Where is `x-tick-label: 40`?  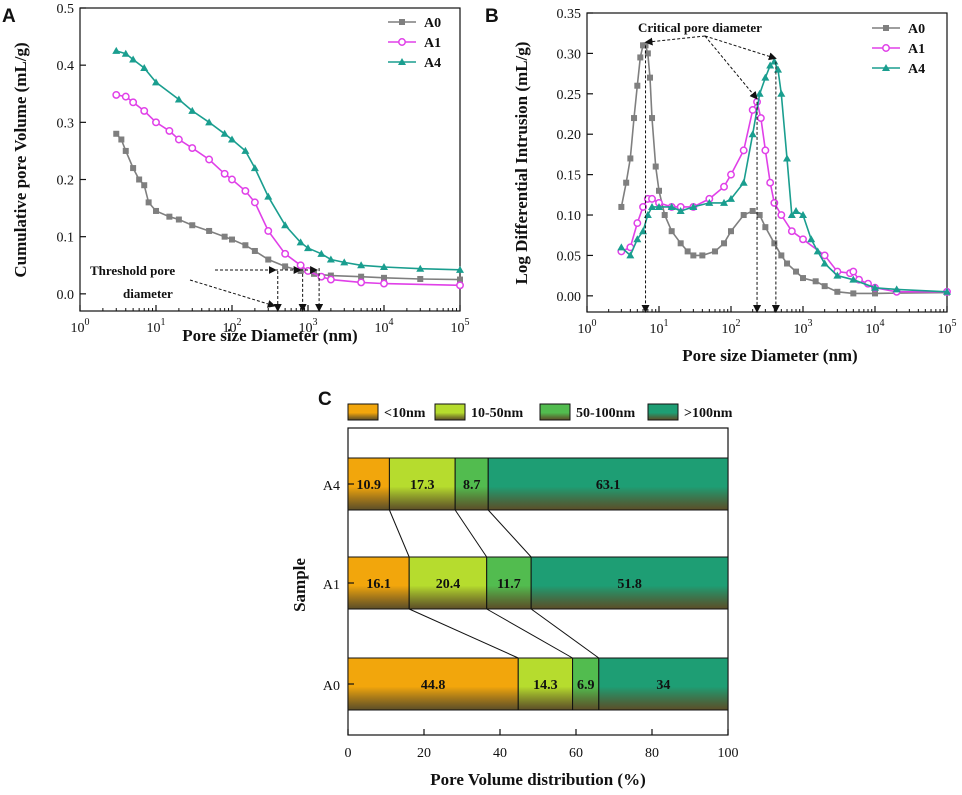 x-tick-label: 40 is located at coordinates (500, 753).